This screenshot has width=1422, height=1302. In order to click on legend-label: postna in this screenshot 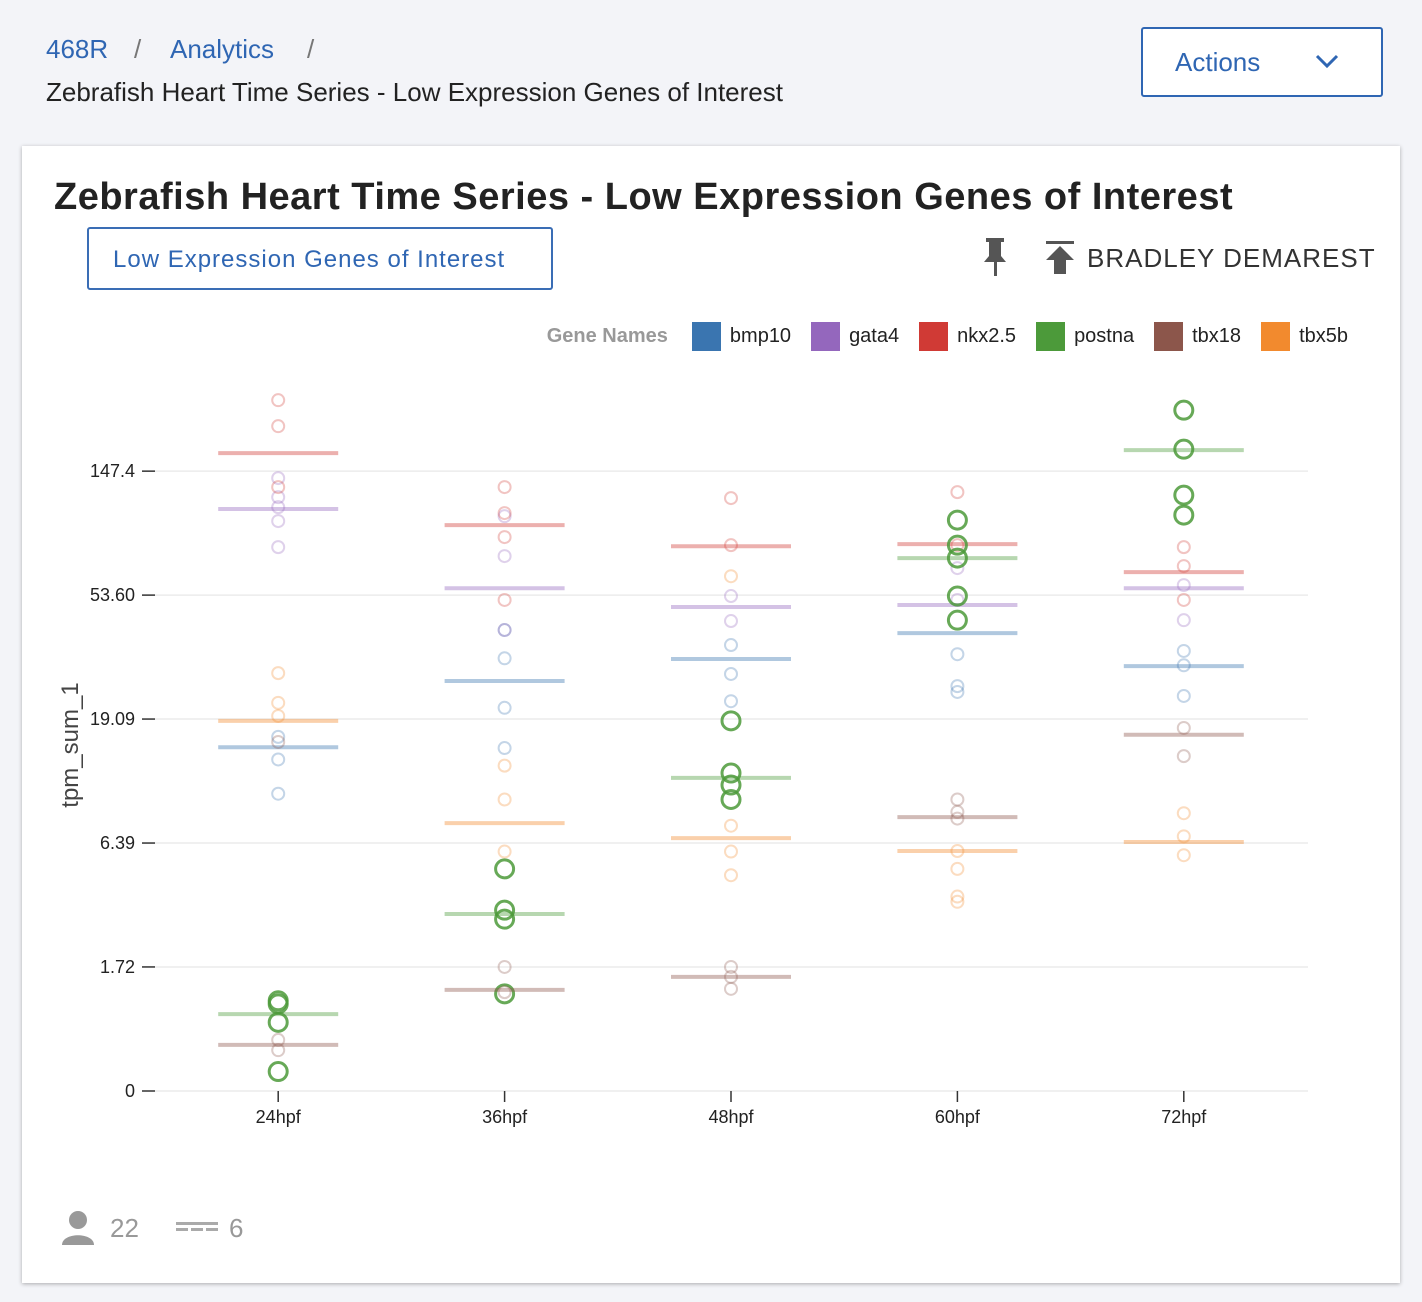, I will do `click(1104, 336)`.